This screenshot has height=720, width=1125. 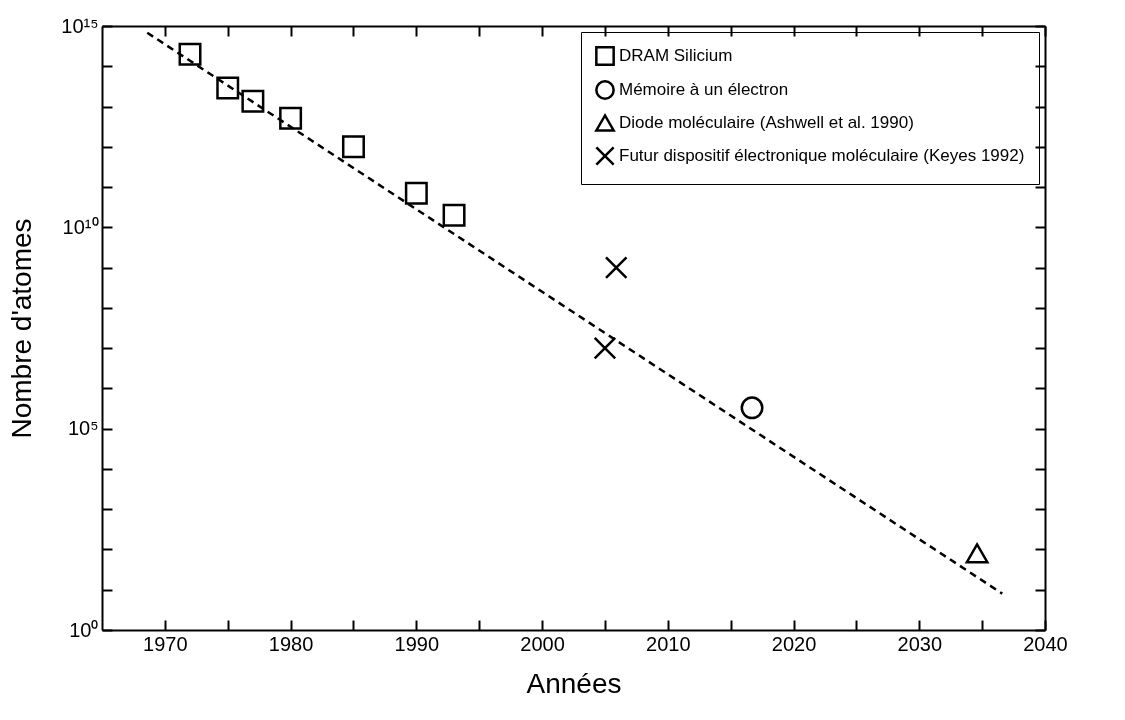 What do you see at coordinates (80, 226) in the screenshot?
I see `y-tick-label: 10¹⁰` at bounding box center [80, 226].